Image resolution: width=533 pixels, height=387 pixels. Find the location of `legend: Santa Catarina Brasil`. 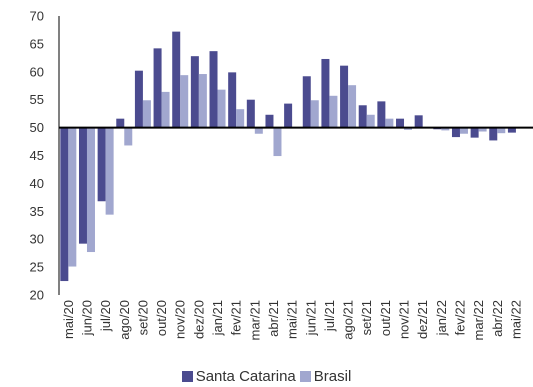

legend: Santa Catarina Brasil is located at coordinates (266, 376).